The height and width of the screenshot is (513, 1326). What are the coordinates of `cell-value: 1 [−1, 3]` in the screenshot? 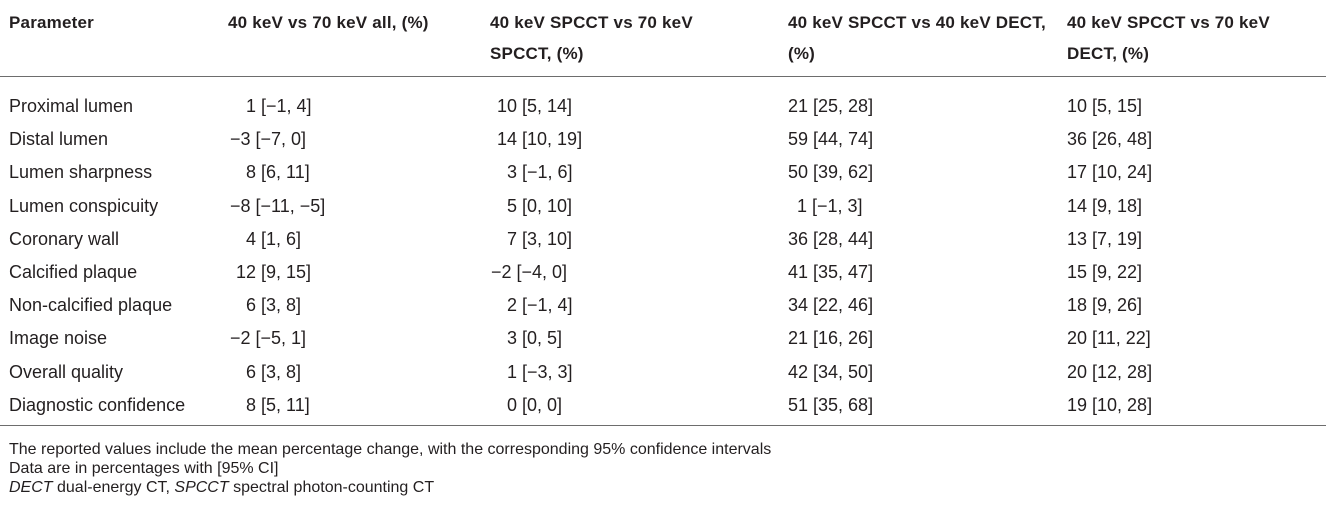 It's located at (830, 205).